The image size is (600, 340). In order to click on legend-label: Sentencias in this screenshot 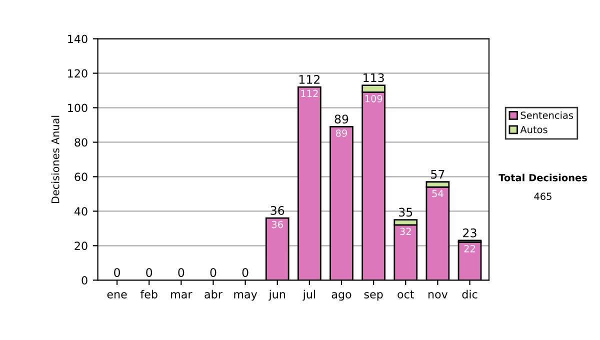, I will do `click(547, 115)`.